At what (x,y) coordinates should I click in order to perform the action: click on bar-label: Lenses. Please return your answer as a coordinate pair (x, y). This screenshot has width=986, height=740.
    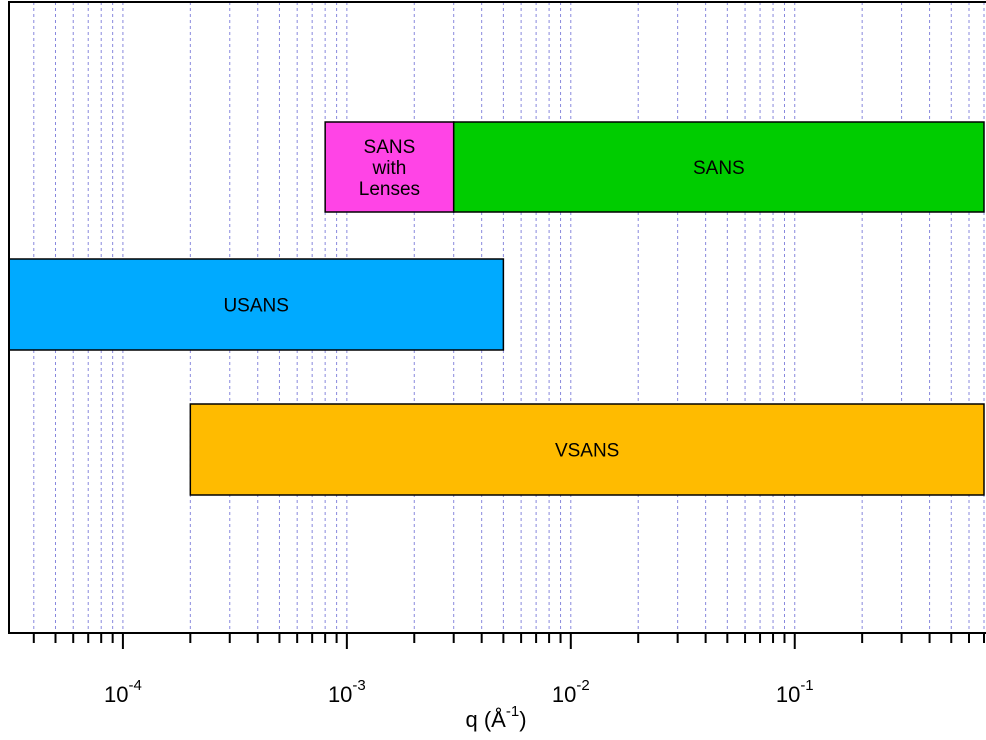
    Looking at the image, I should click on (389, 189).